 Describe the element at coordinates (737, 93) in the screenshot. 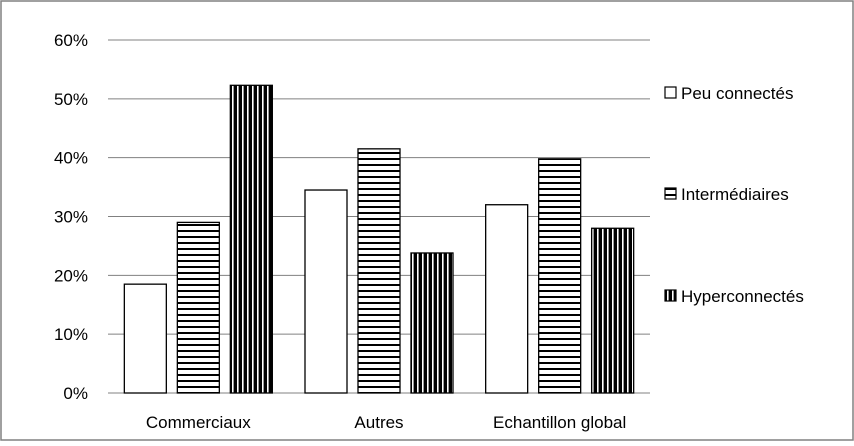

I see `legend-label: Peu connectés` at that location.